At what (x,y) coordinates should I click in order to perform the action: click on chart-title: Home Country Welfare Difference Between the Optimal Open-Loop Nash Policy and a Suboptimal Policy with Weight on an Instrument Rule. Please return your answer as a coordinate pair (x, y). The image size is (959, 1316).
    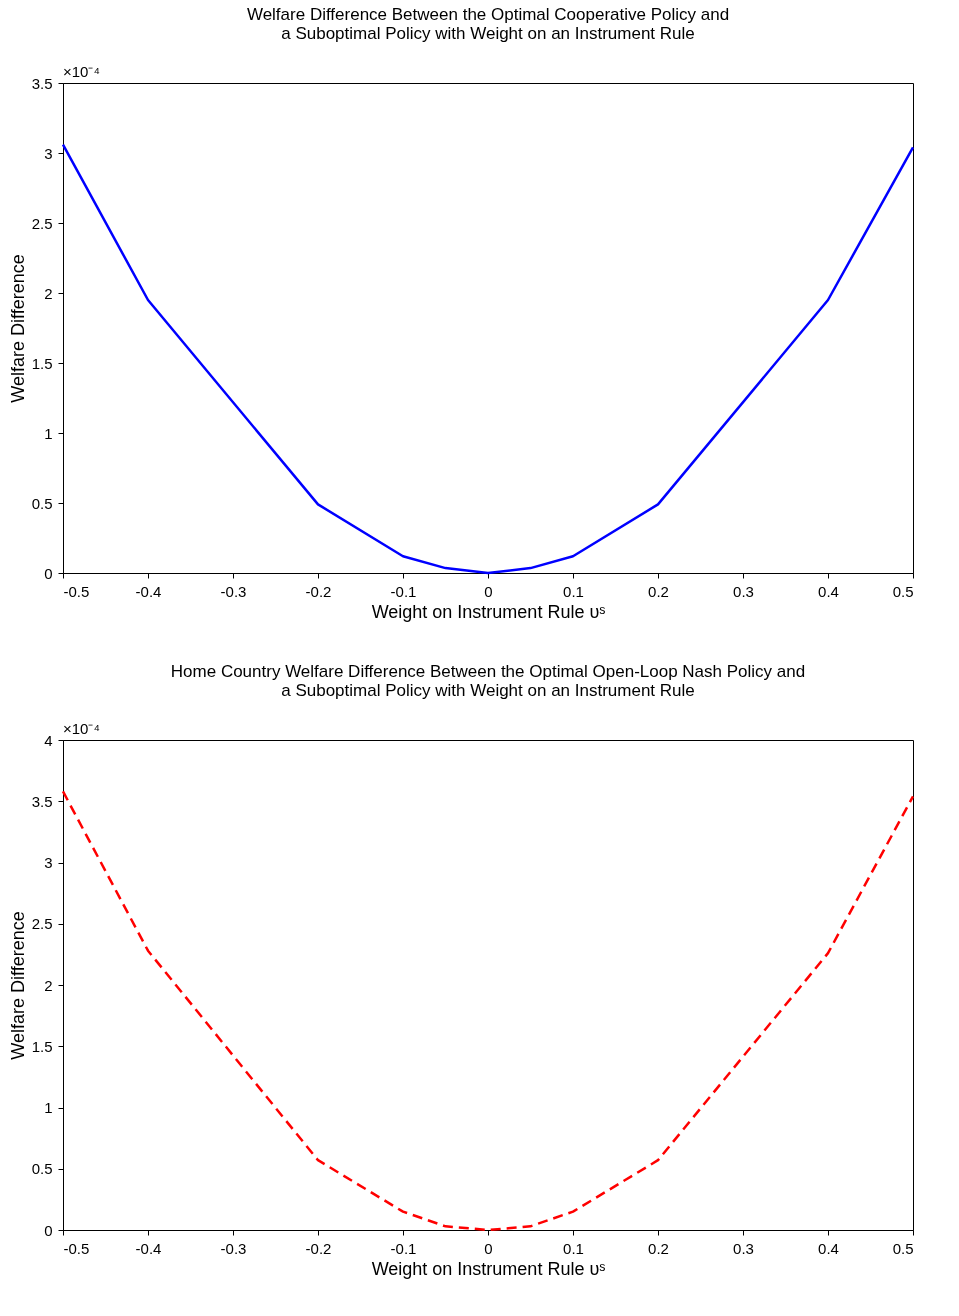
    Looking at the image, I should click on (488, 681).